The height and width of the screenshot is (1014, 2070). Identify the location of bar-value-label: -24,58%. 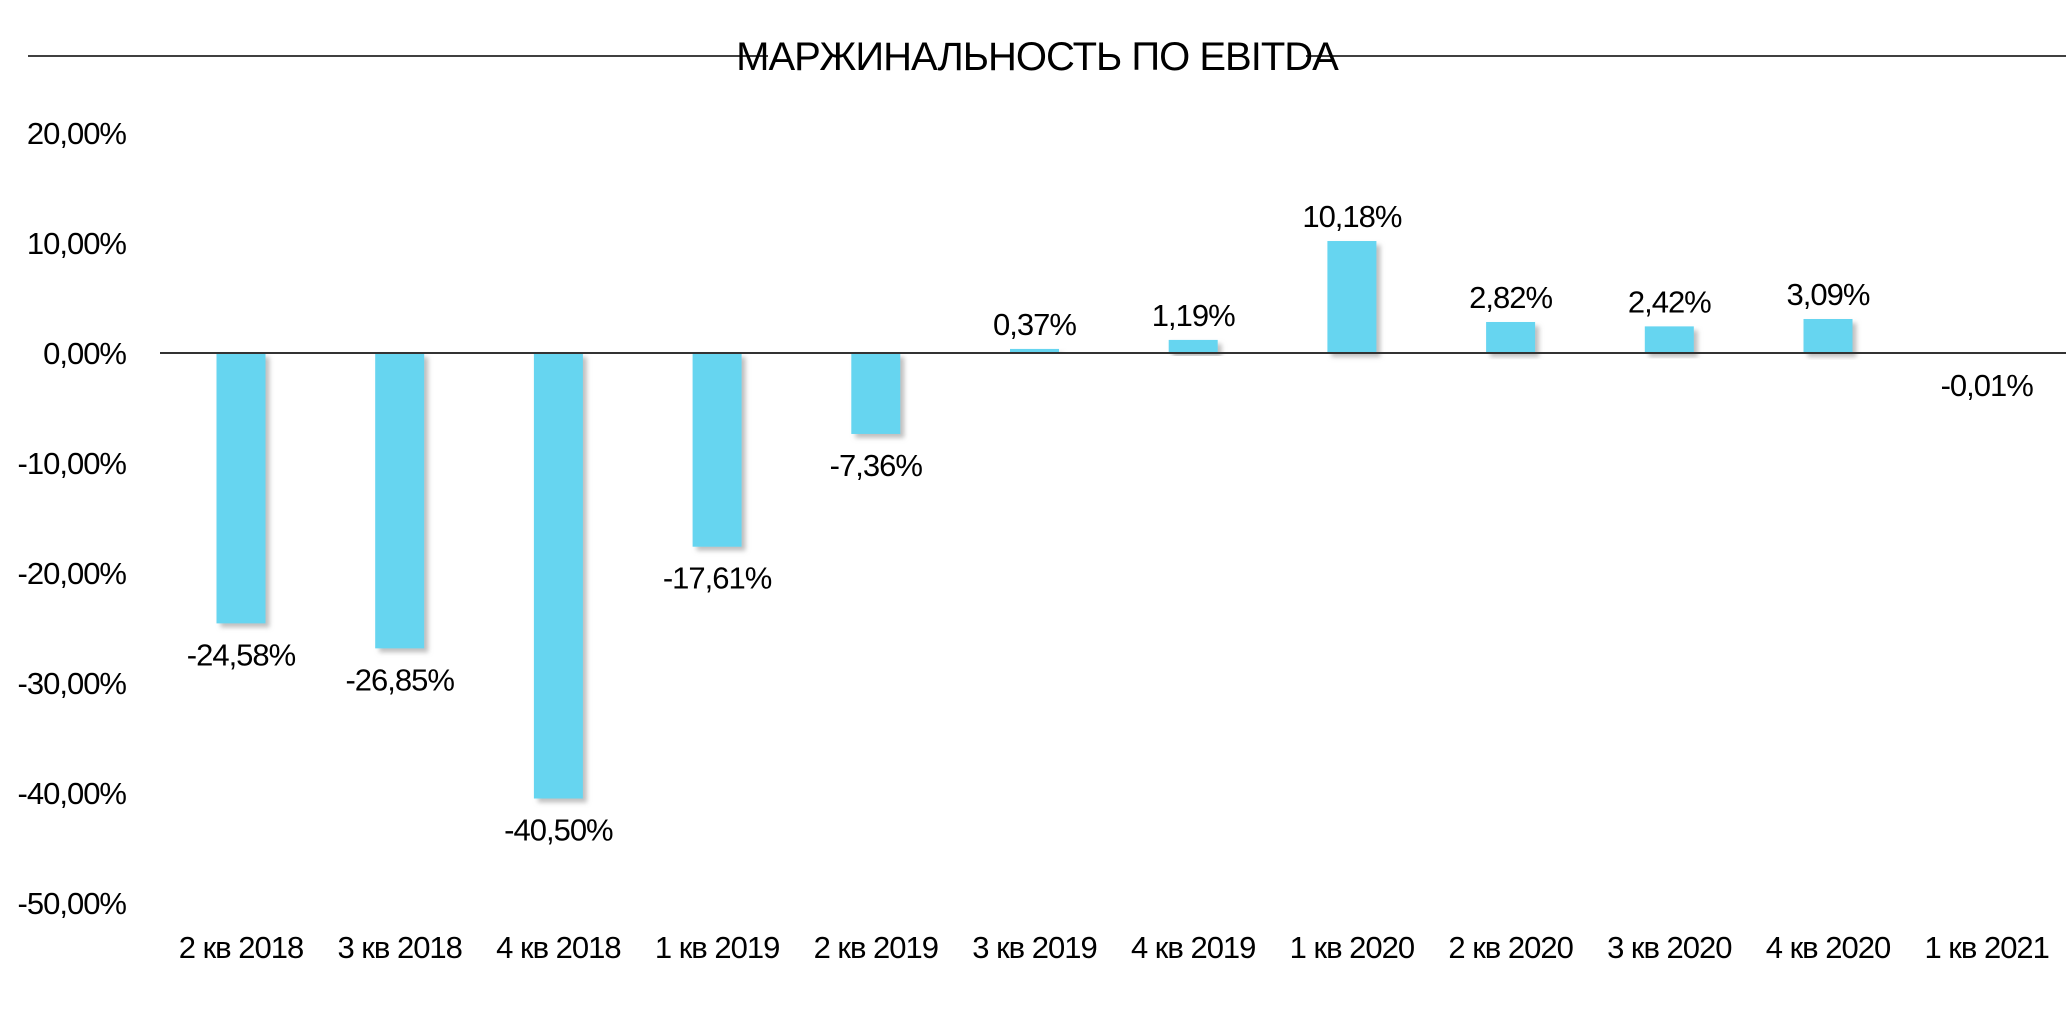
(241, 654).